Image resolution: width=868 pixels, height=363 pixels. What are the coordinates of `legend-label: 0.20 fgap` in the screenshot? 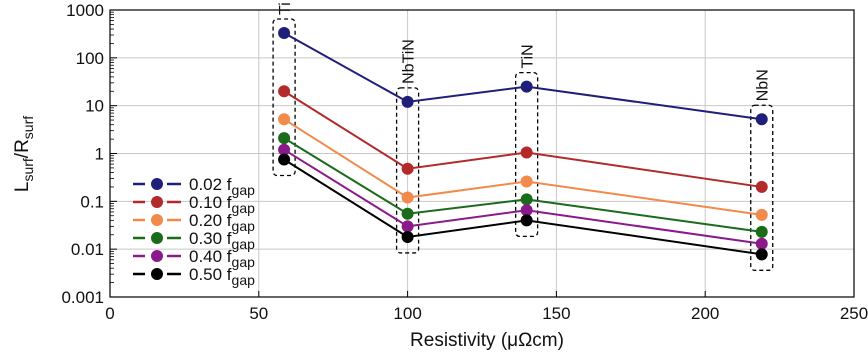 It's located at (222, 222).